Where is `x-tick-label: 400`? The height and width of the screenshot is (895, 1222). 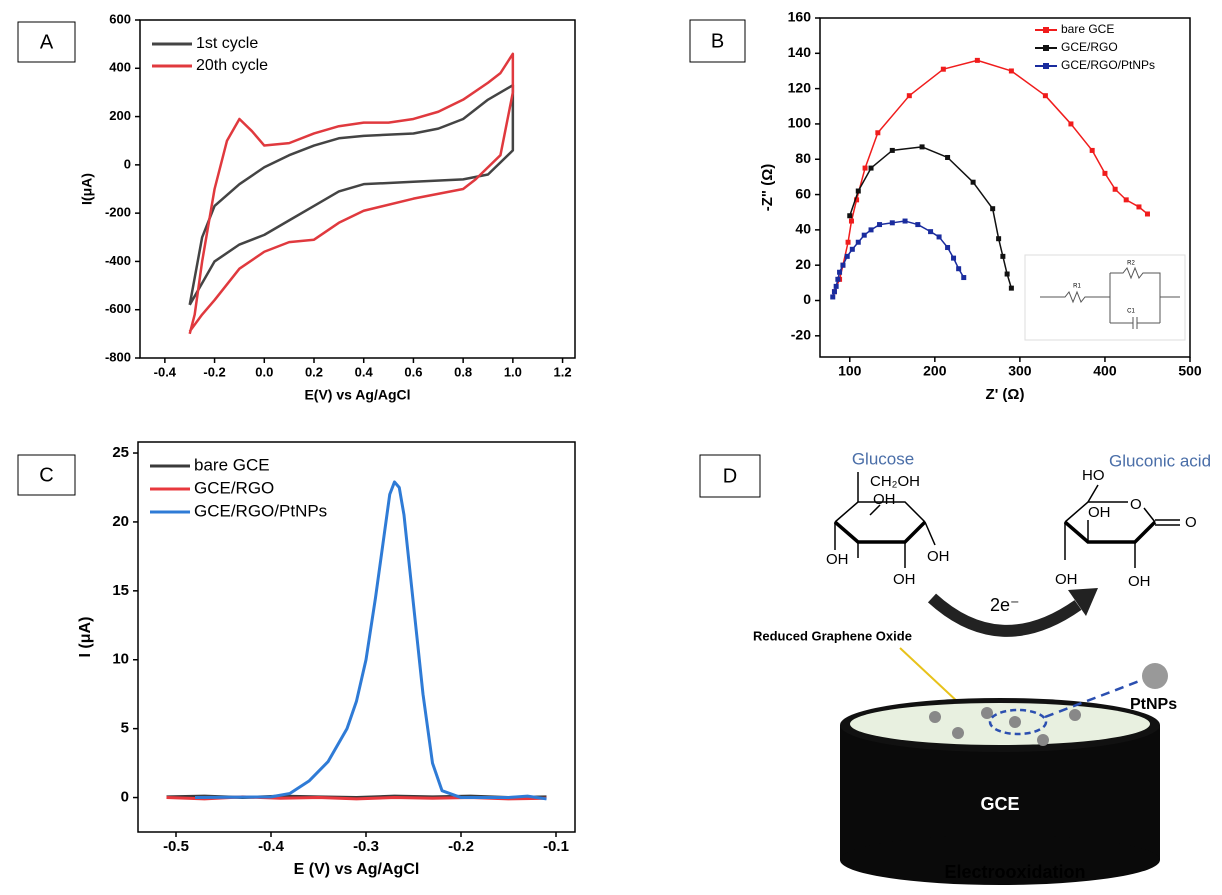 x-tick-label: 400 is located at coordinates (1105, 371).